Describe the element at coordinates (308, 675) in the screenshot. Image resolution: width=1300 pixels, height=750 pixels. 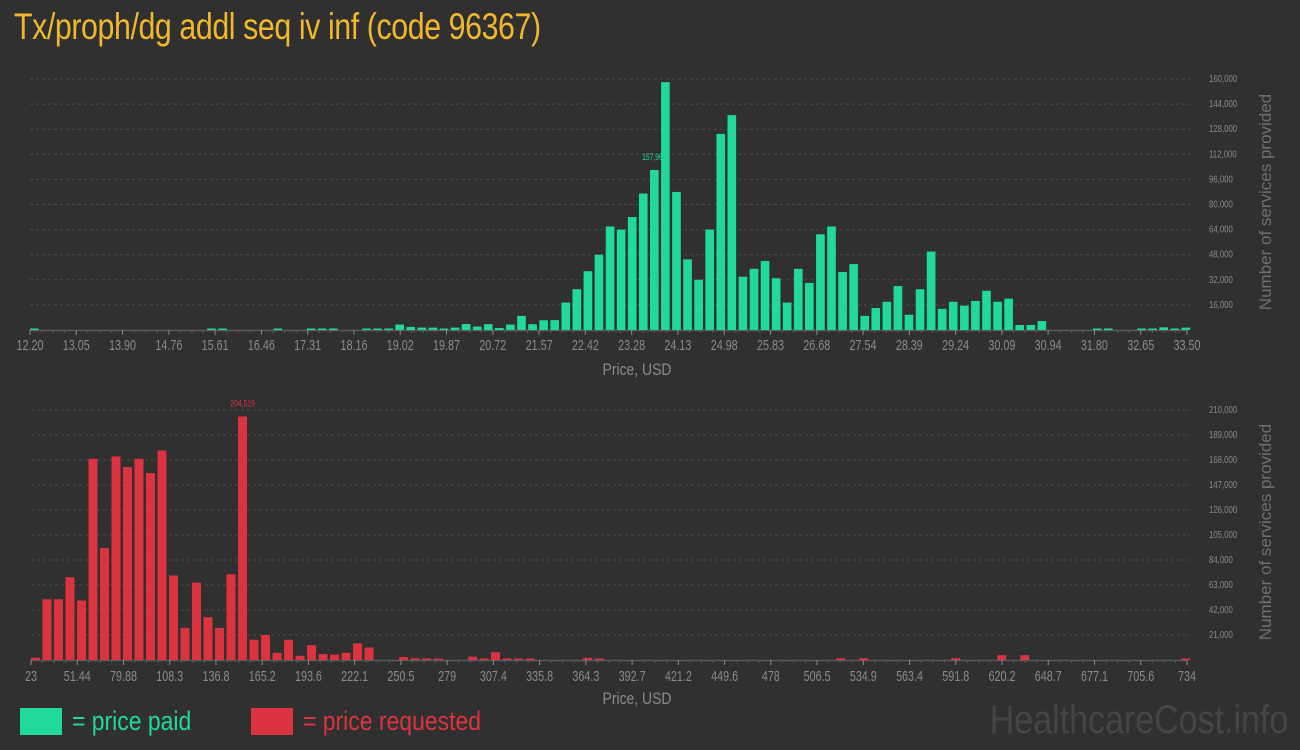
I see `x-tick-label: 193.6` at that location.